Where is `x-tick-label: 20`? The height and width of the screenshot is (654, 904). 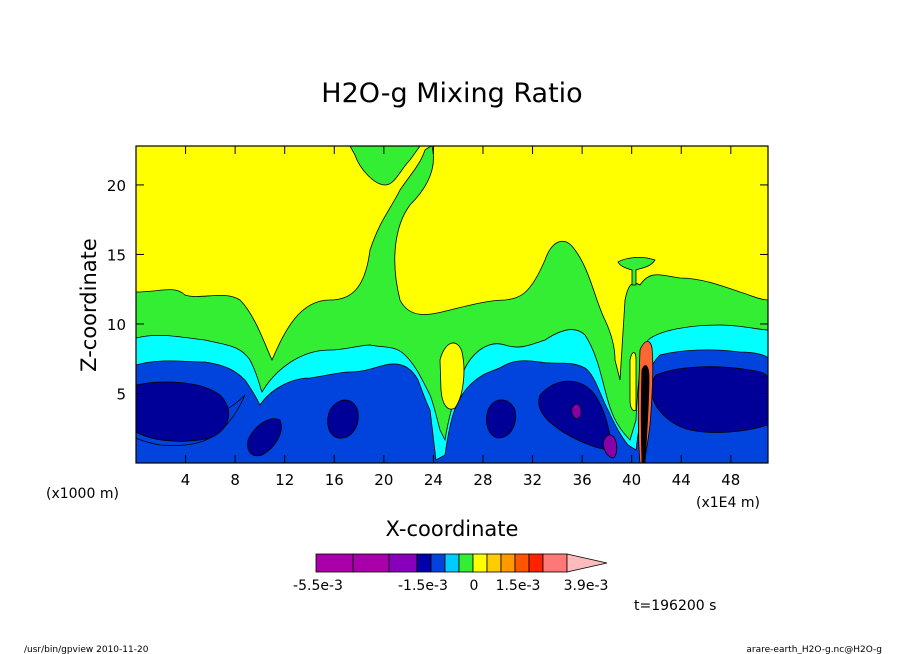
x-tick-label: 20 is located at coordinates (383, 480).